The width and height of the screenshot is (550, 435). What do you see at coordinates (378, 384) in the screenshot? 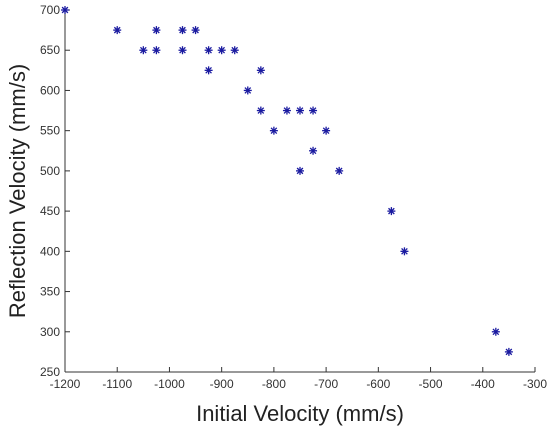
I see `x-tick-label: -600` at bounding box center [378, 384].